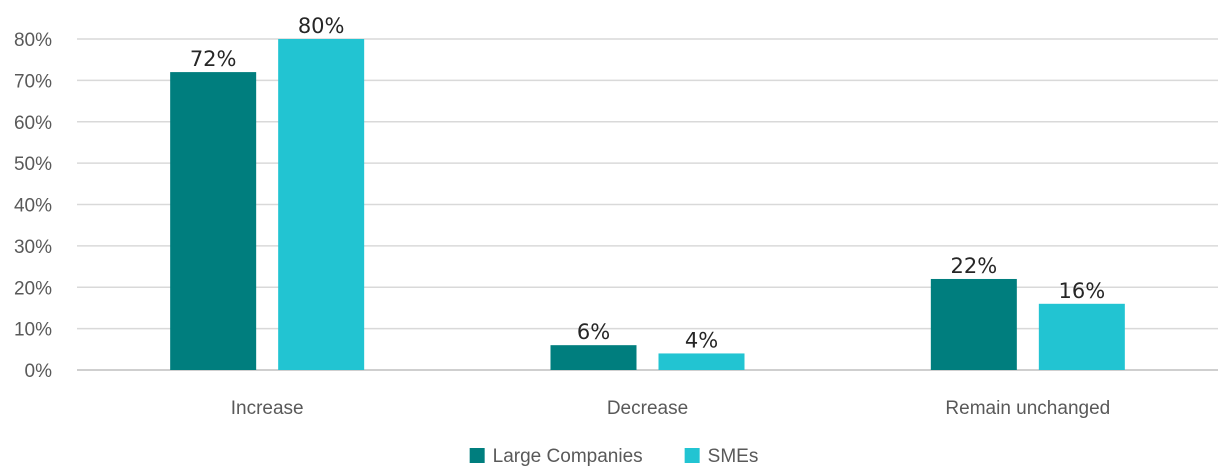 The width and height of the screenshot is (1229, 470). I want to click on legend-item-large-companies: Large Companies, so click(556, 456).